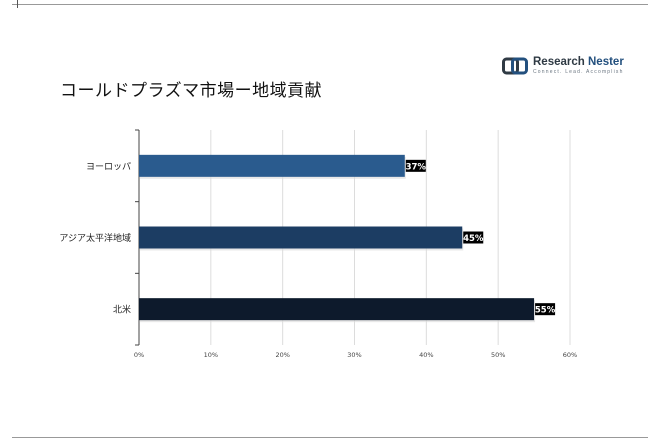  Describe the element at coordinates (515, 66) in the screenshot. I see `research-nester-logo-icon` at that location.